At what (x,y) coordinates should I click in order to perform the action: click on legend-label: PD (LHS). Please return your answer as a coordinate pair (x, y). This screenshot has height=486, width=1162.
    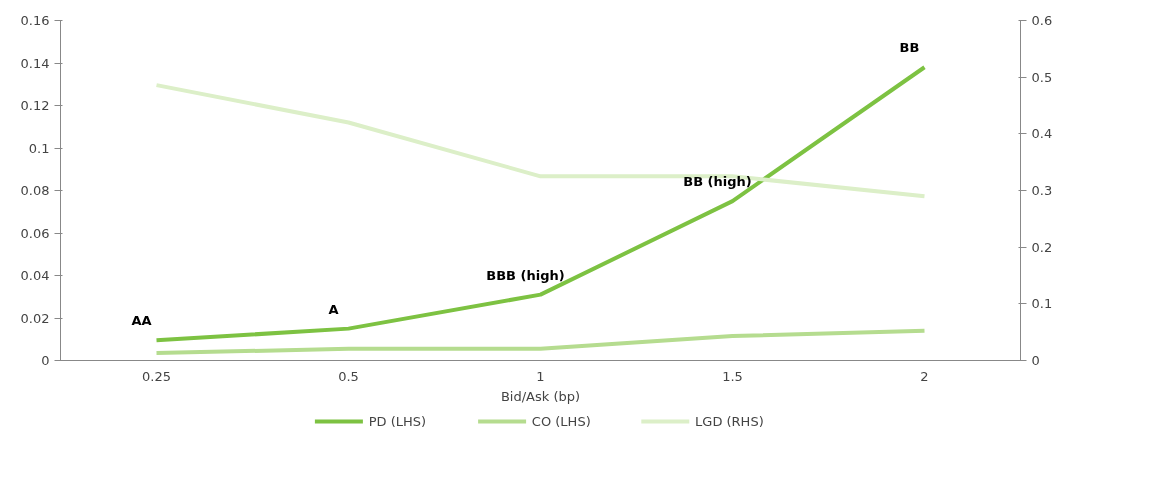
    Looking at the image, I should click on (397, 421).